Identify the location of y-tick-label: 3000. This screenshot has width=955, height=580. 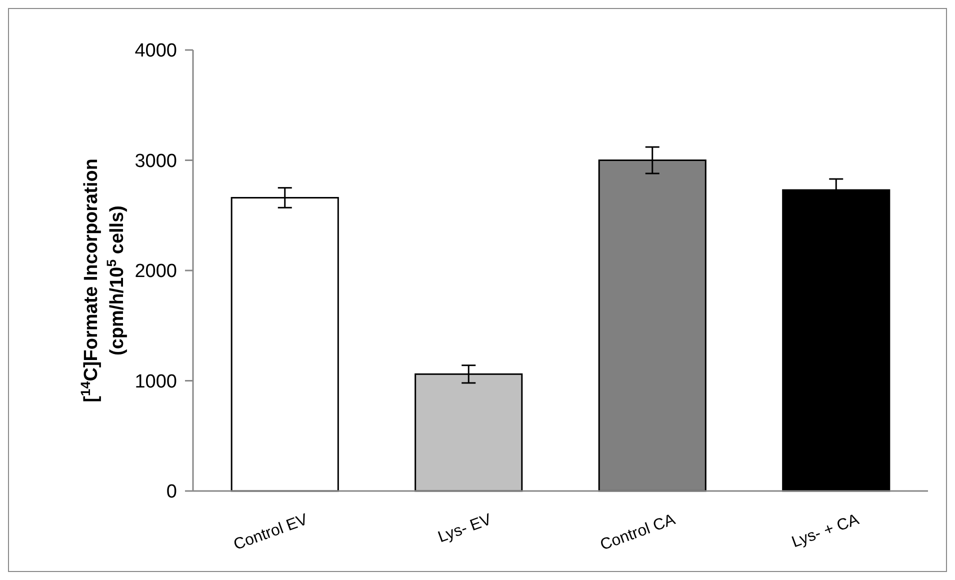
(155, 161).